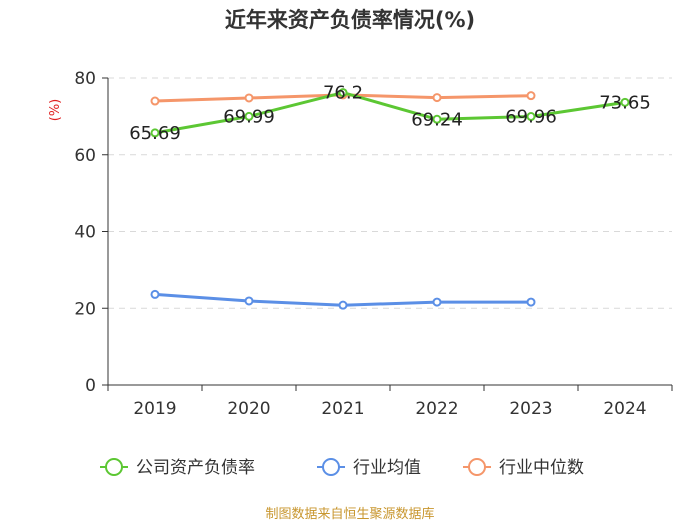  What do you see at coordinates (85, 79) in the screenshot?
I see `y-tick-label-80: 80` at bounding box center [85, 79].